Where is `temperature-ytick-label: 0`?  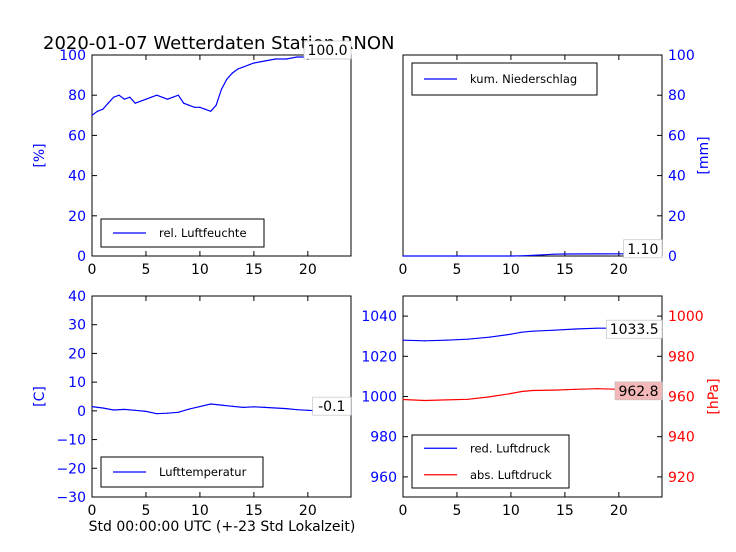 temperature-ytick-label: 0 is located at coordinates (81, 412).